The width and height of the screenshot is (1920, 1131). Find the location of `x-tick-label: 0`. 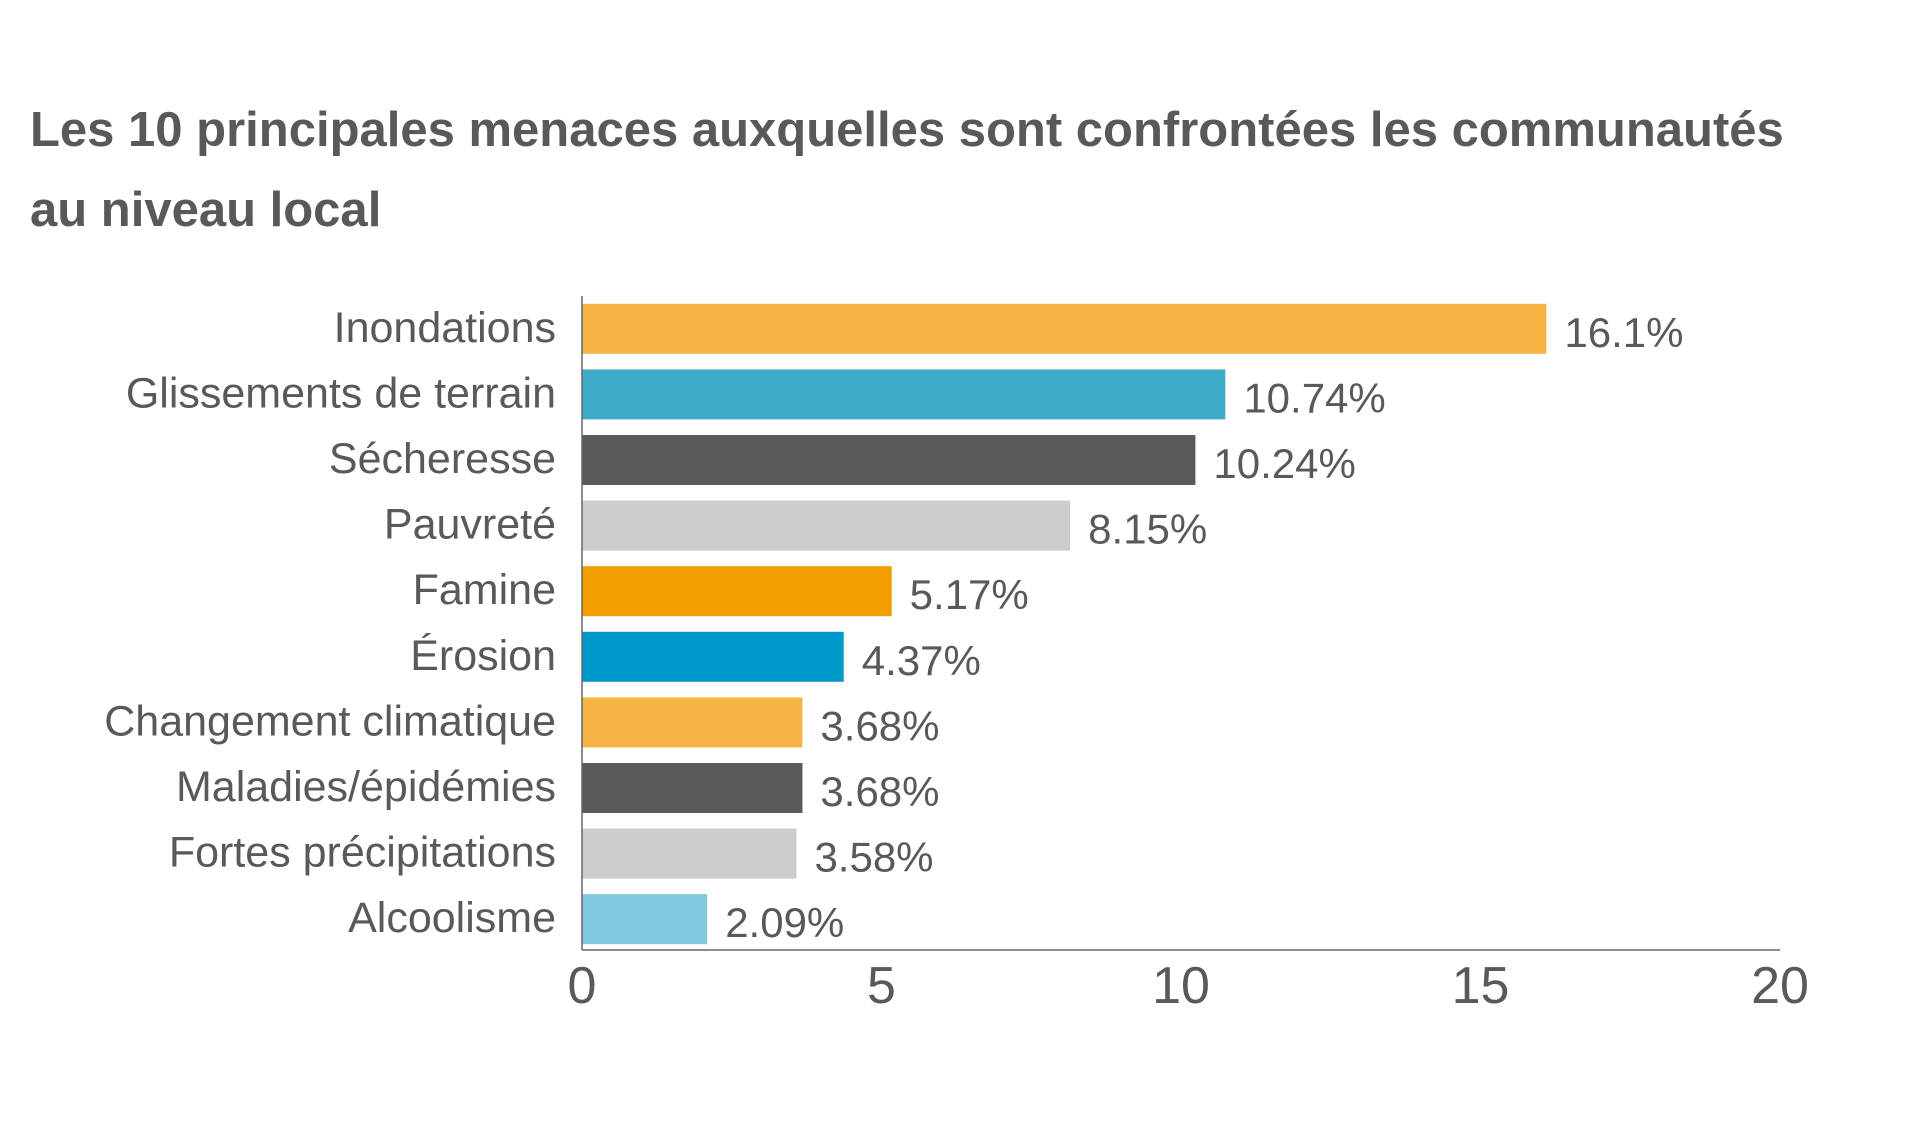

x-tick-label: 0 is located at coordinates (582, 986).